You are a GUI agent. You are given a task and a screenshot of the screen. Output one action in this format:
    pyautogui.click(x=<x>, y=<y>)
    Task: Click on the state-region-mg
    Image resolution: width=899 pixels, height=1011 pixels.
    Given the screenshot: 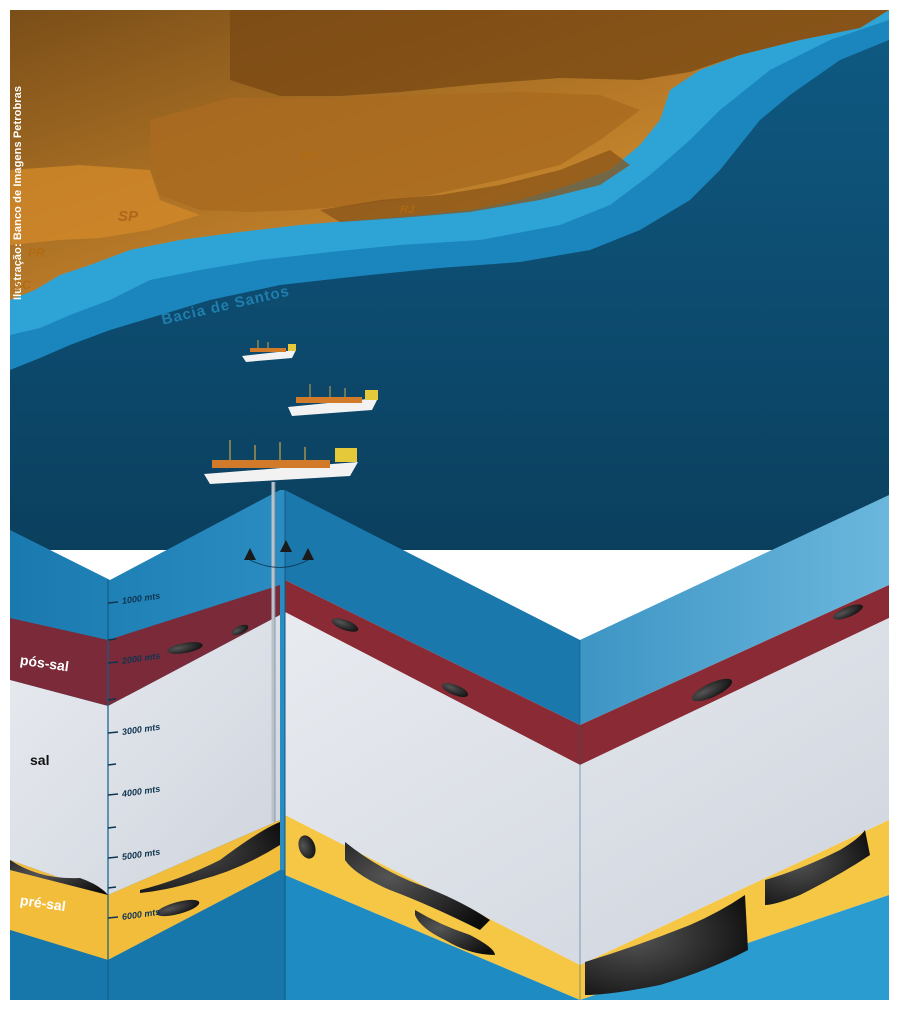 What is the action you would take?
    pyautogui.click(x=395, y=152)
    